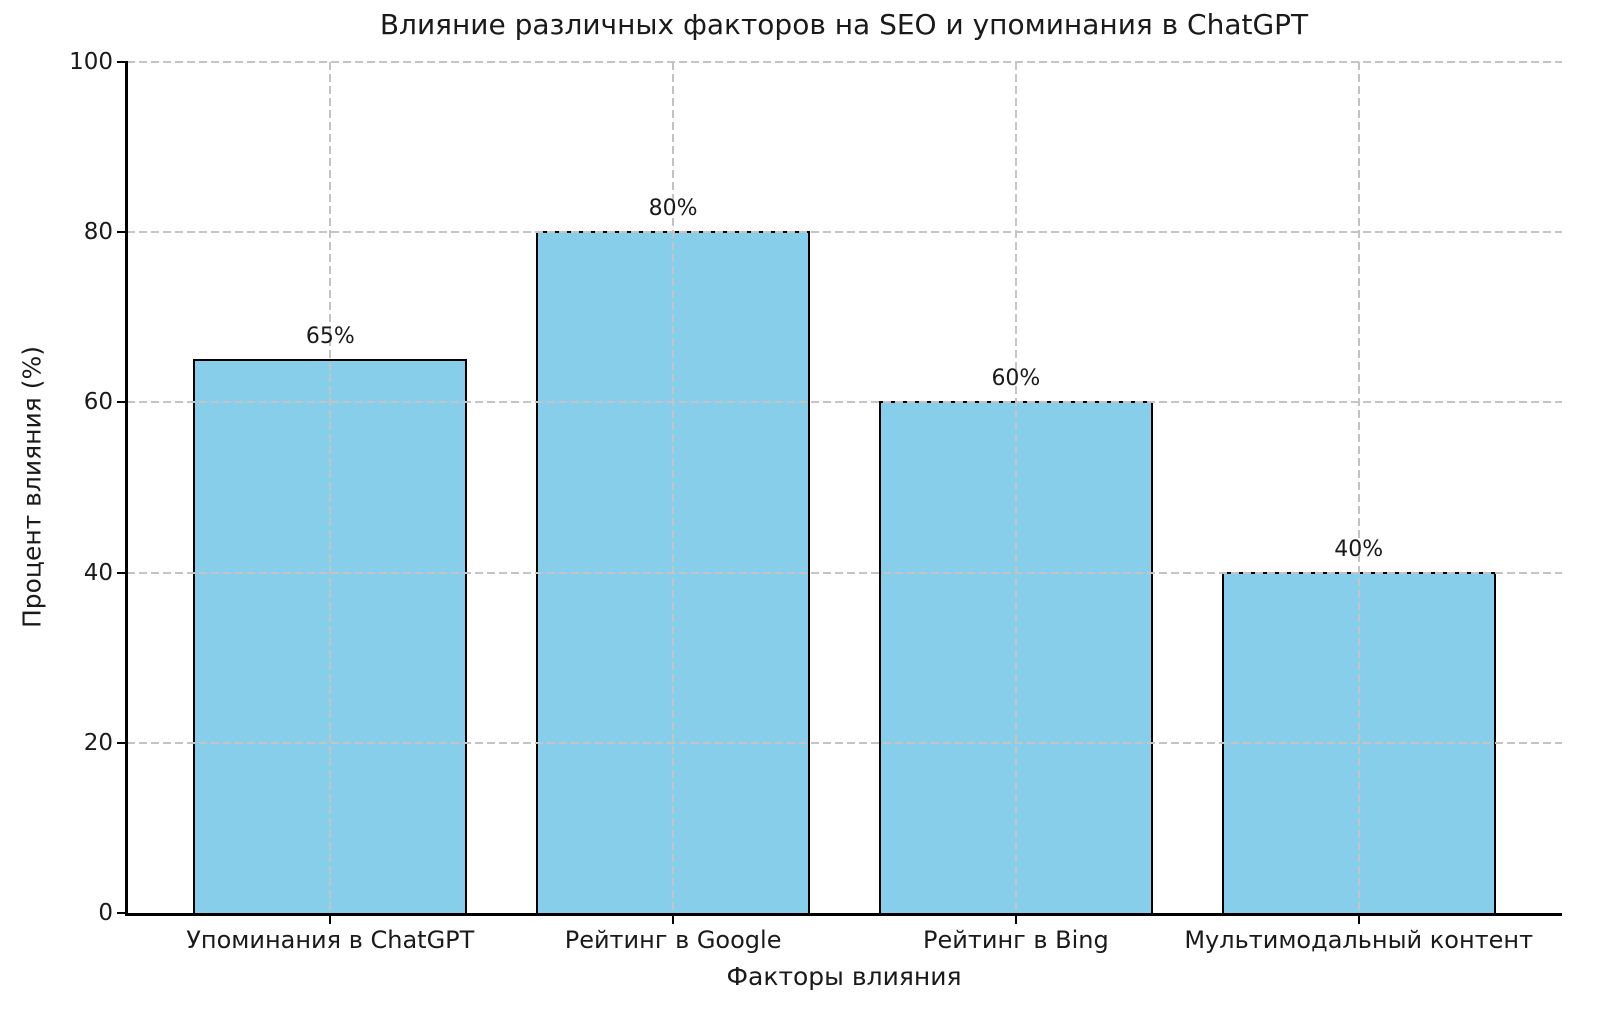  What do you see at coordinates (98, 232) in the screenshot?
I see `y-tick-label: 80` at bounding box center [98, 232].